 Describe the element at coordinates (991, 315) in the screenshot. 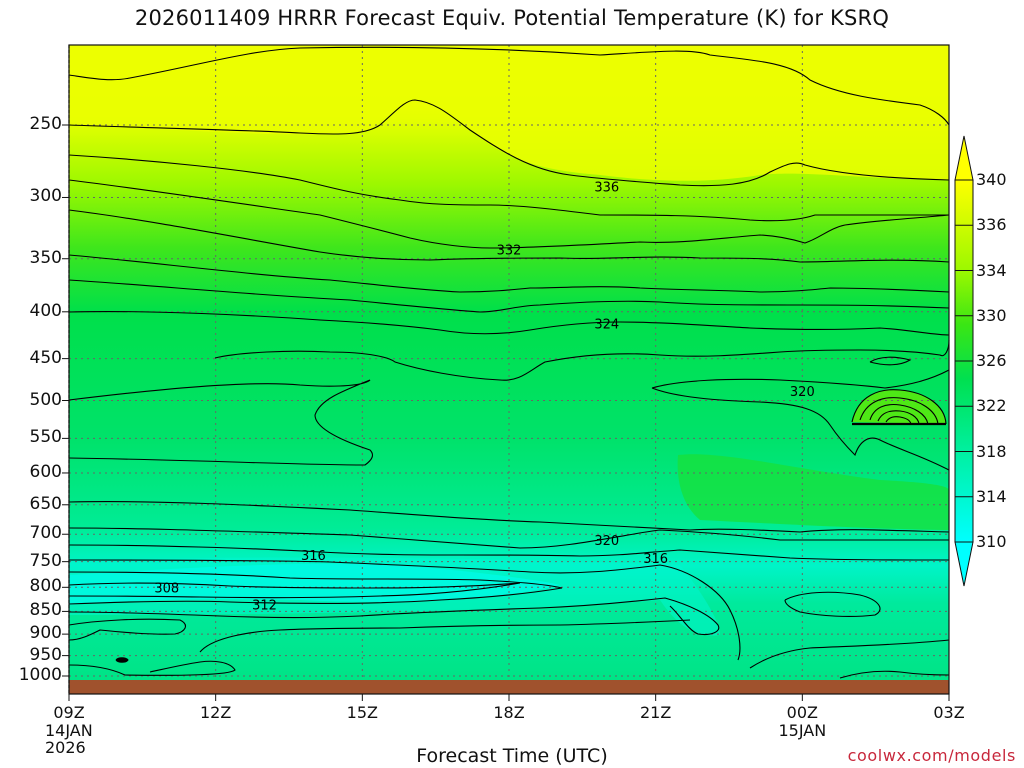

I see `colorbar-label: 330` at that location.